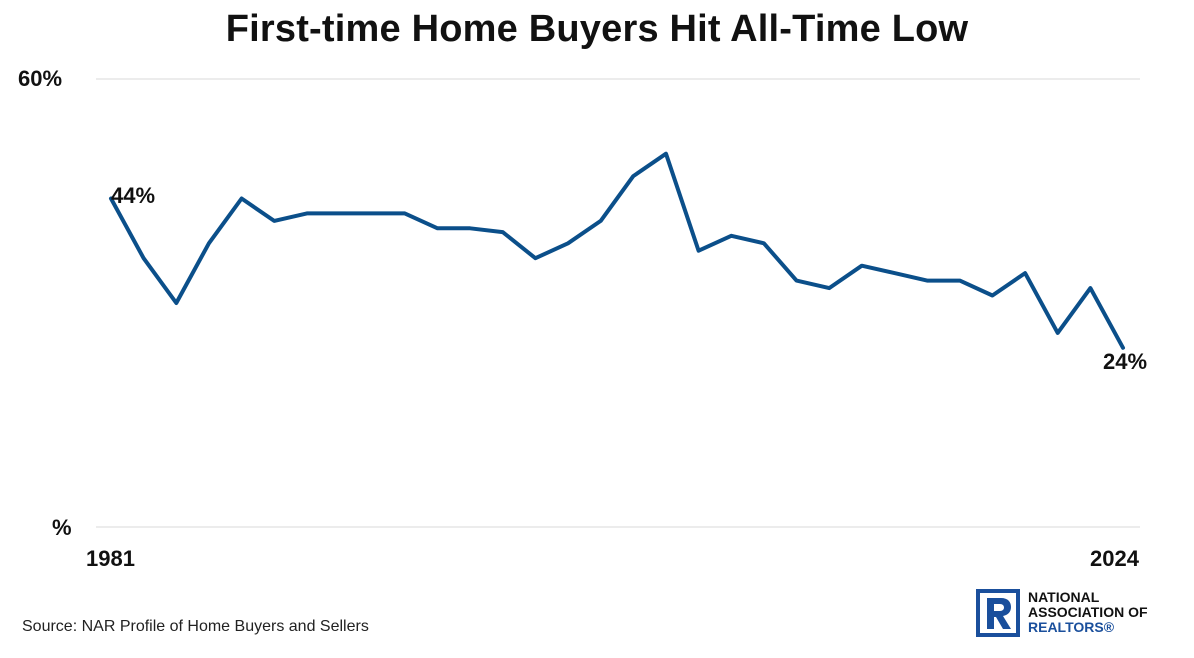 Image resolution: width=1194 pixels, height=658 pixels. I want to click on x-tick-label-start: 1981, so click(110, 558).